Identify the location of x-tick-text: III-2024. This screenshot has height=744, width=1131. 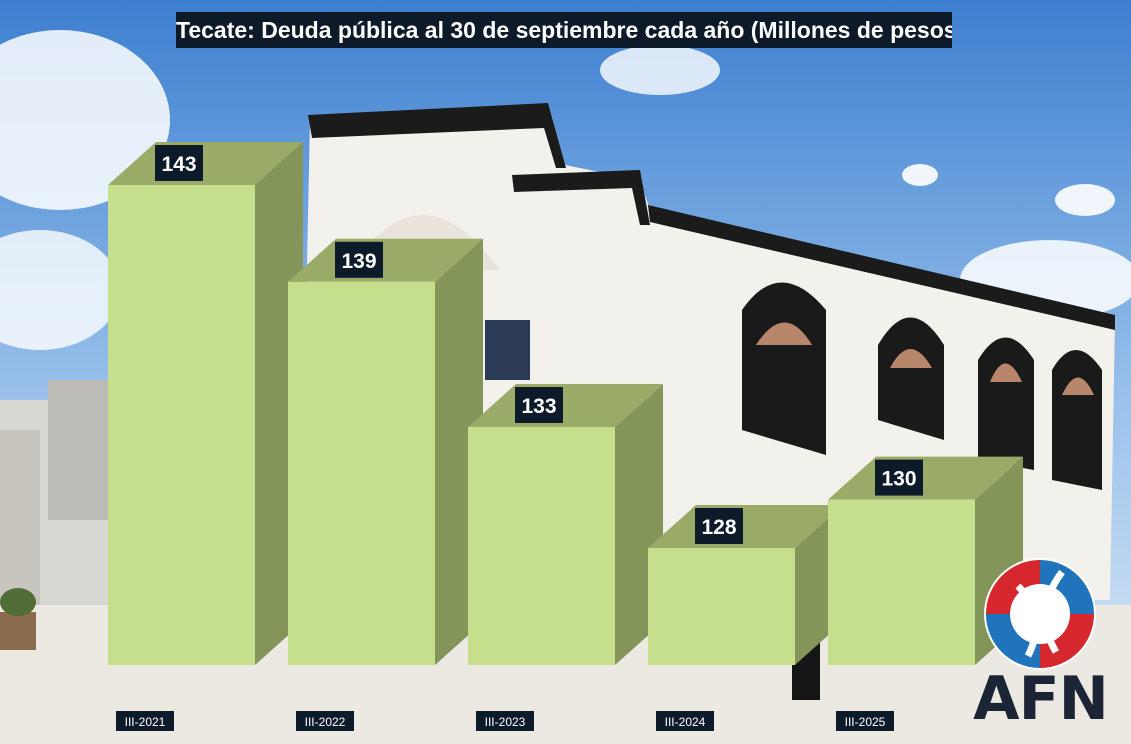
(685, 722).